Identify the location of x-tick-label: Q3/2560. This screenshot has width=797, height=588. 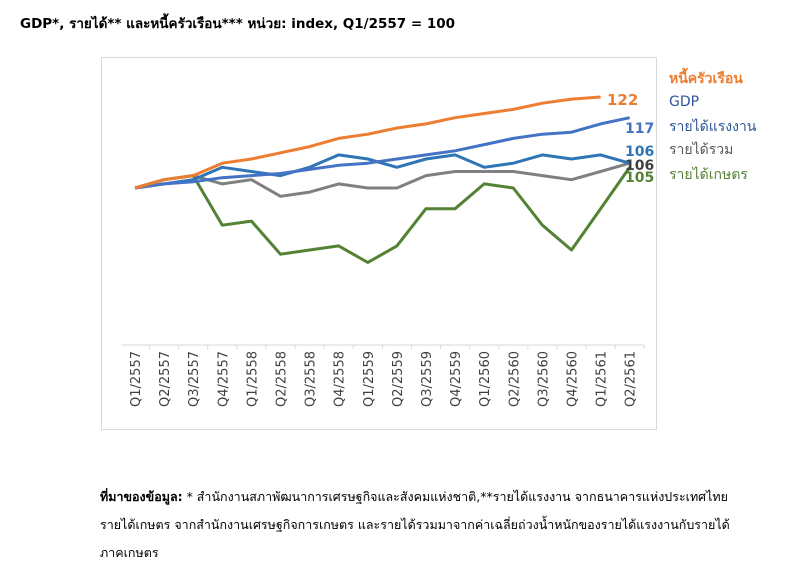
(543, 379).